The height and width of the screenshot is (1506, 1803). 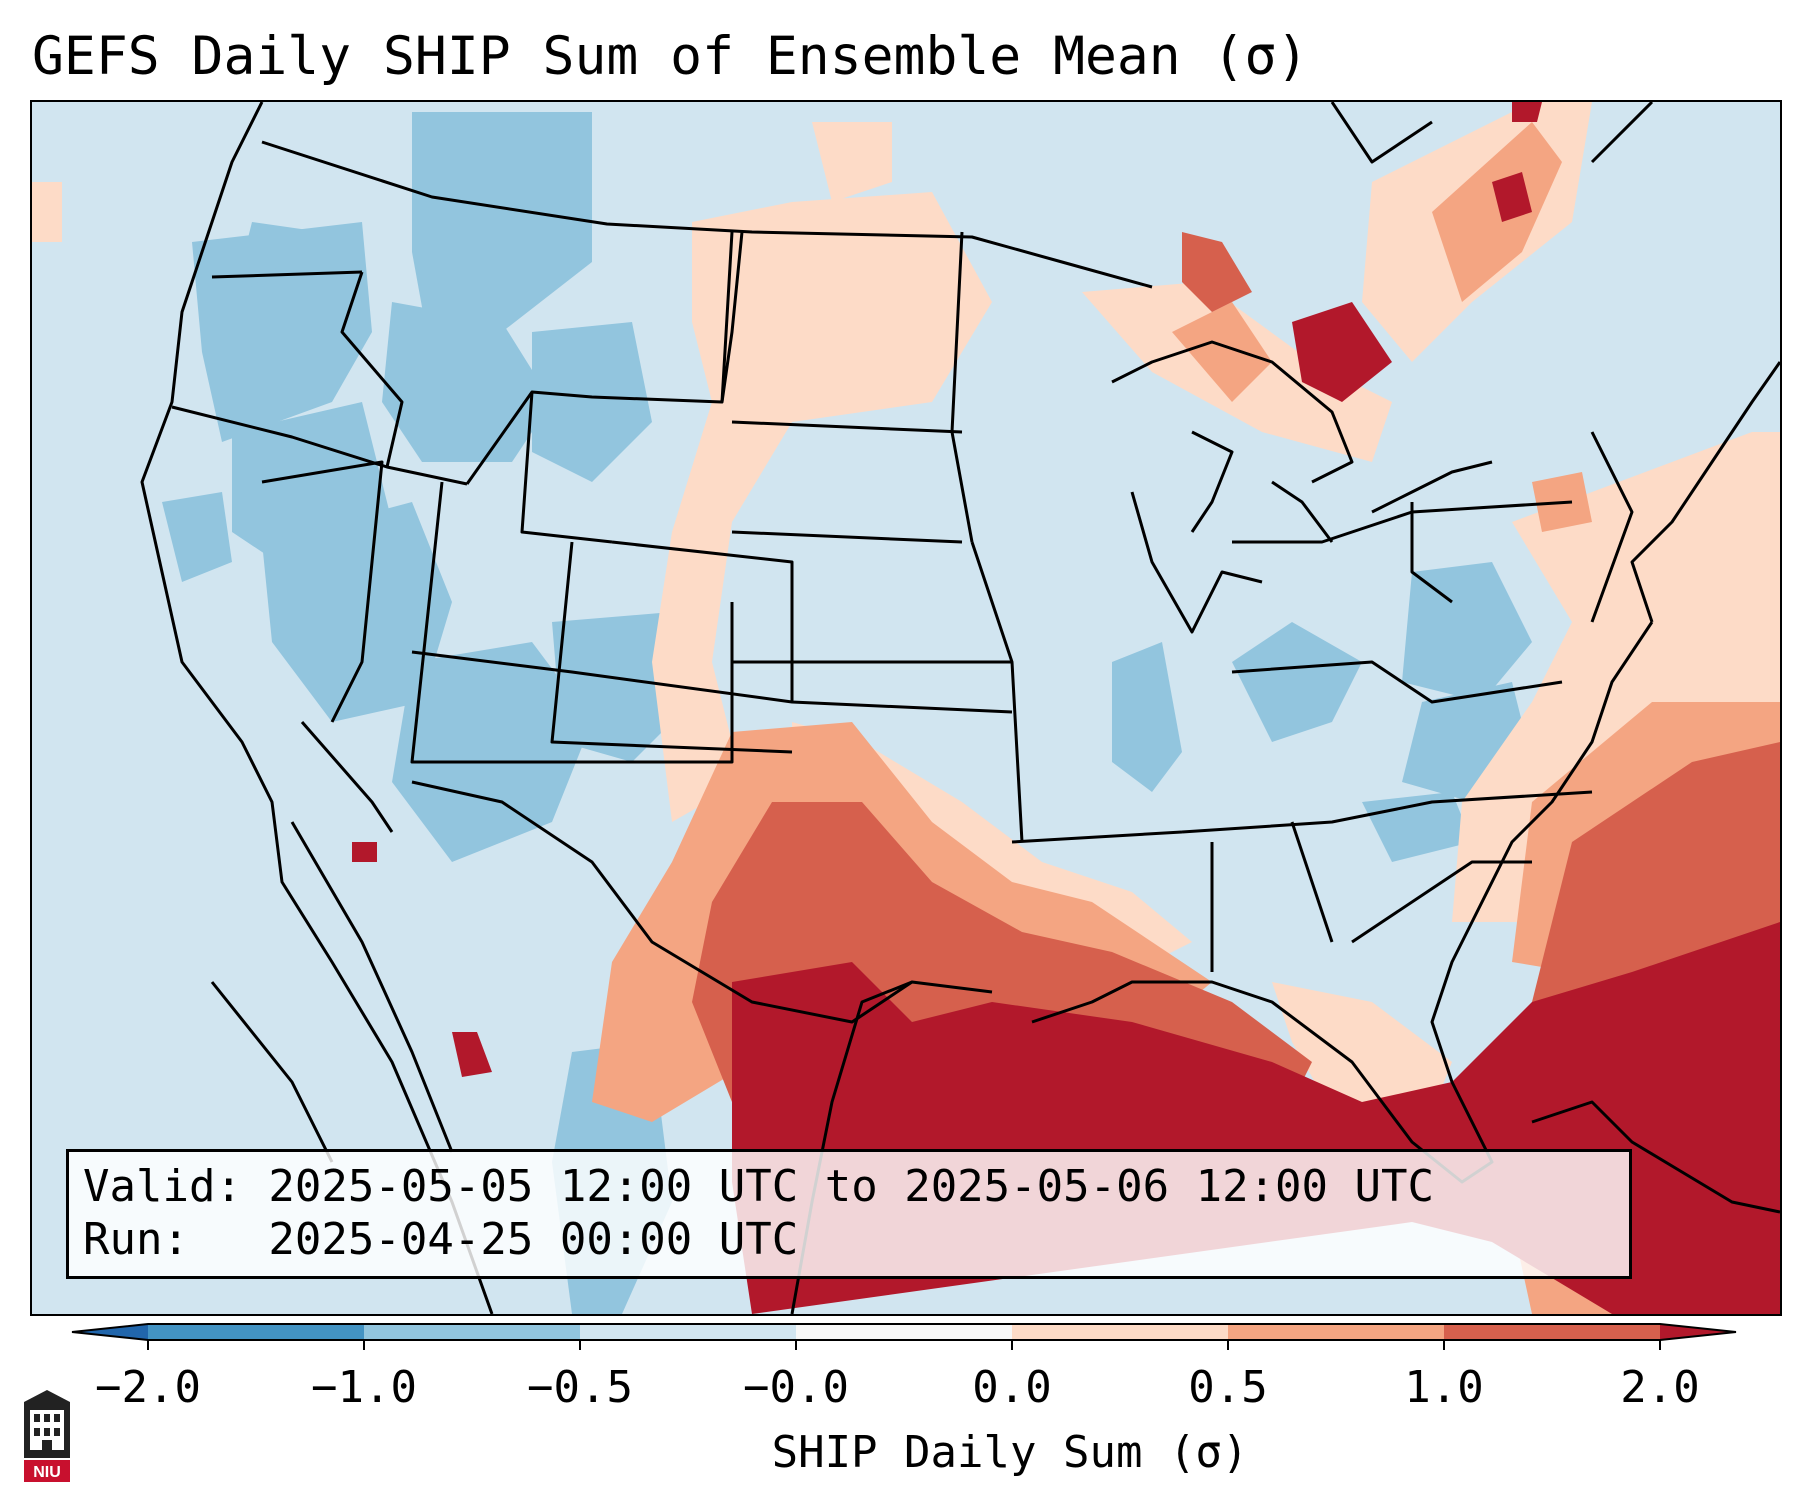 What do you see at coordinates (148, 1387) in the screenshot?
I see `cbar-tick-label: −2.0` at bounding box center [148, 1387].